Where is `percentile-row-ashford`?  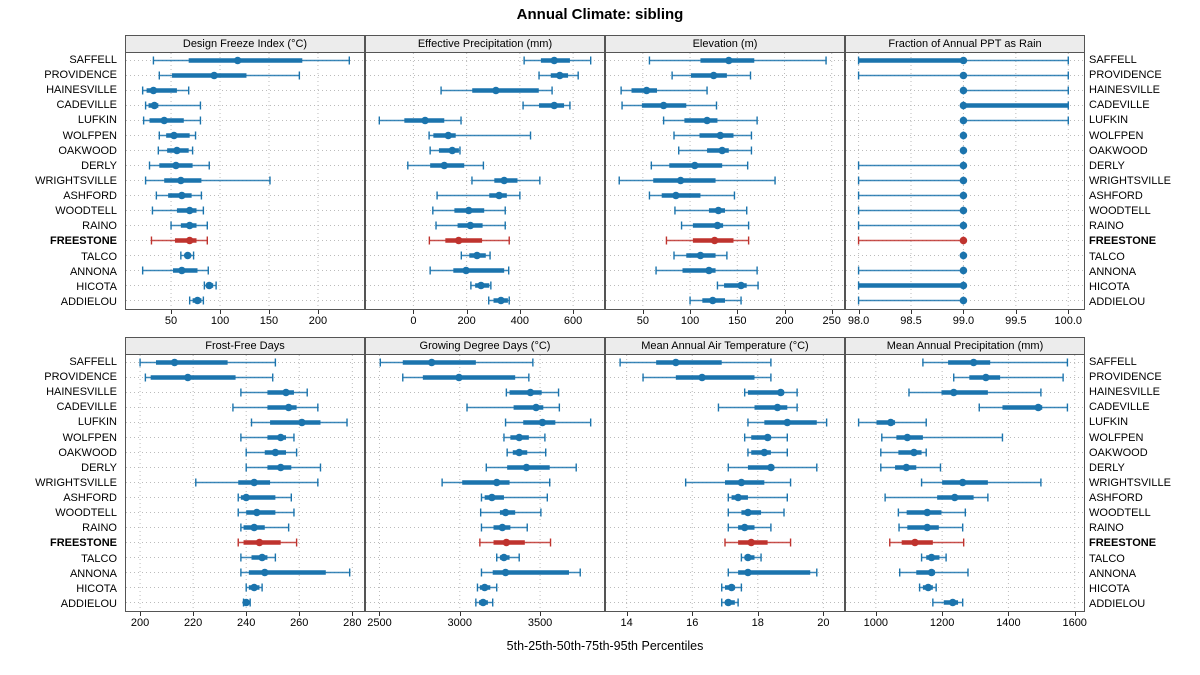 percentile-row-ashford is located at coordinates (478, 195).